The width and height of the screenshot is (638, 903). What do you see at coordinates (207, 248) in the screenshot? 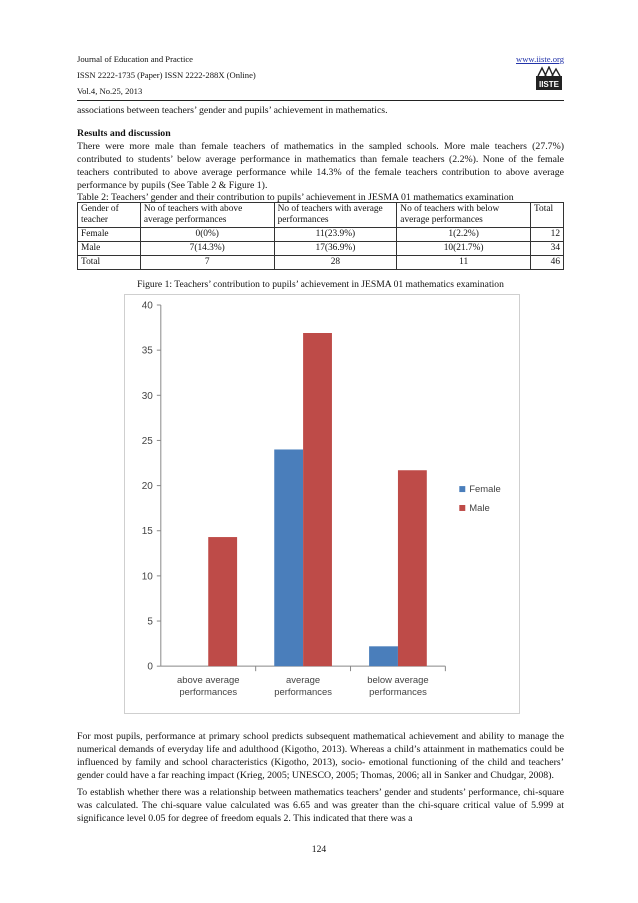
I see `table-cell: 7(14.3%)` at bounding box center [207, 248].